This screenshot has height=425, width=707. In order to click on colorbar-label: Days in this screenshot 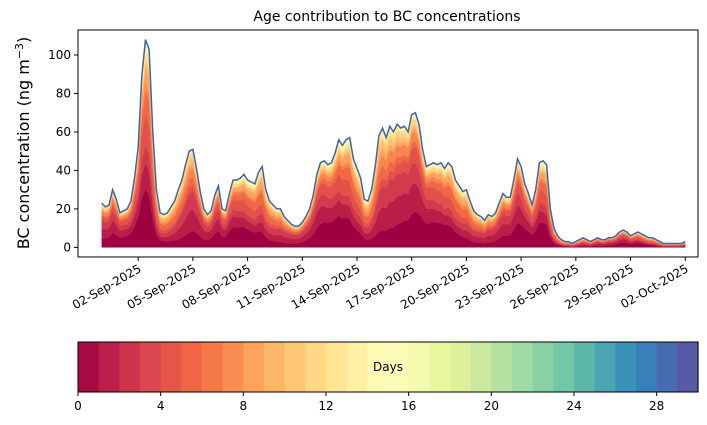, I will do `click(388, 367)`.